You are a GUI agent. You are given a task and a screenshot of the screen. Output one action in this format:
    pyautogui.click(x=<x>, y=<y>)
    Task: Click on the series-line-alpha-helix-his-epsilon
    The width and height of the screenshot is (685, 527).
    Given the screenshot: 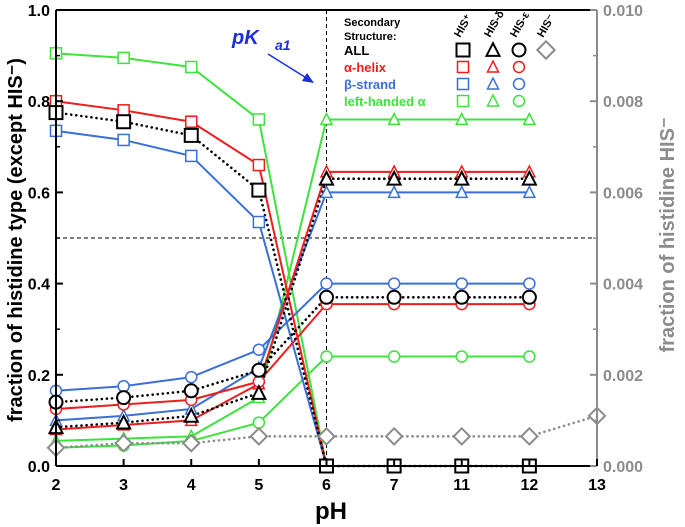 What is the action you would take?
    pyautogui.click(x=292, y=356)
    